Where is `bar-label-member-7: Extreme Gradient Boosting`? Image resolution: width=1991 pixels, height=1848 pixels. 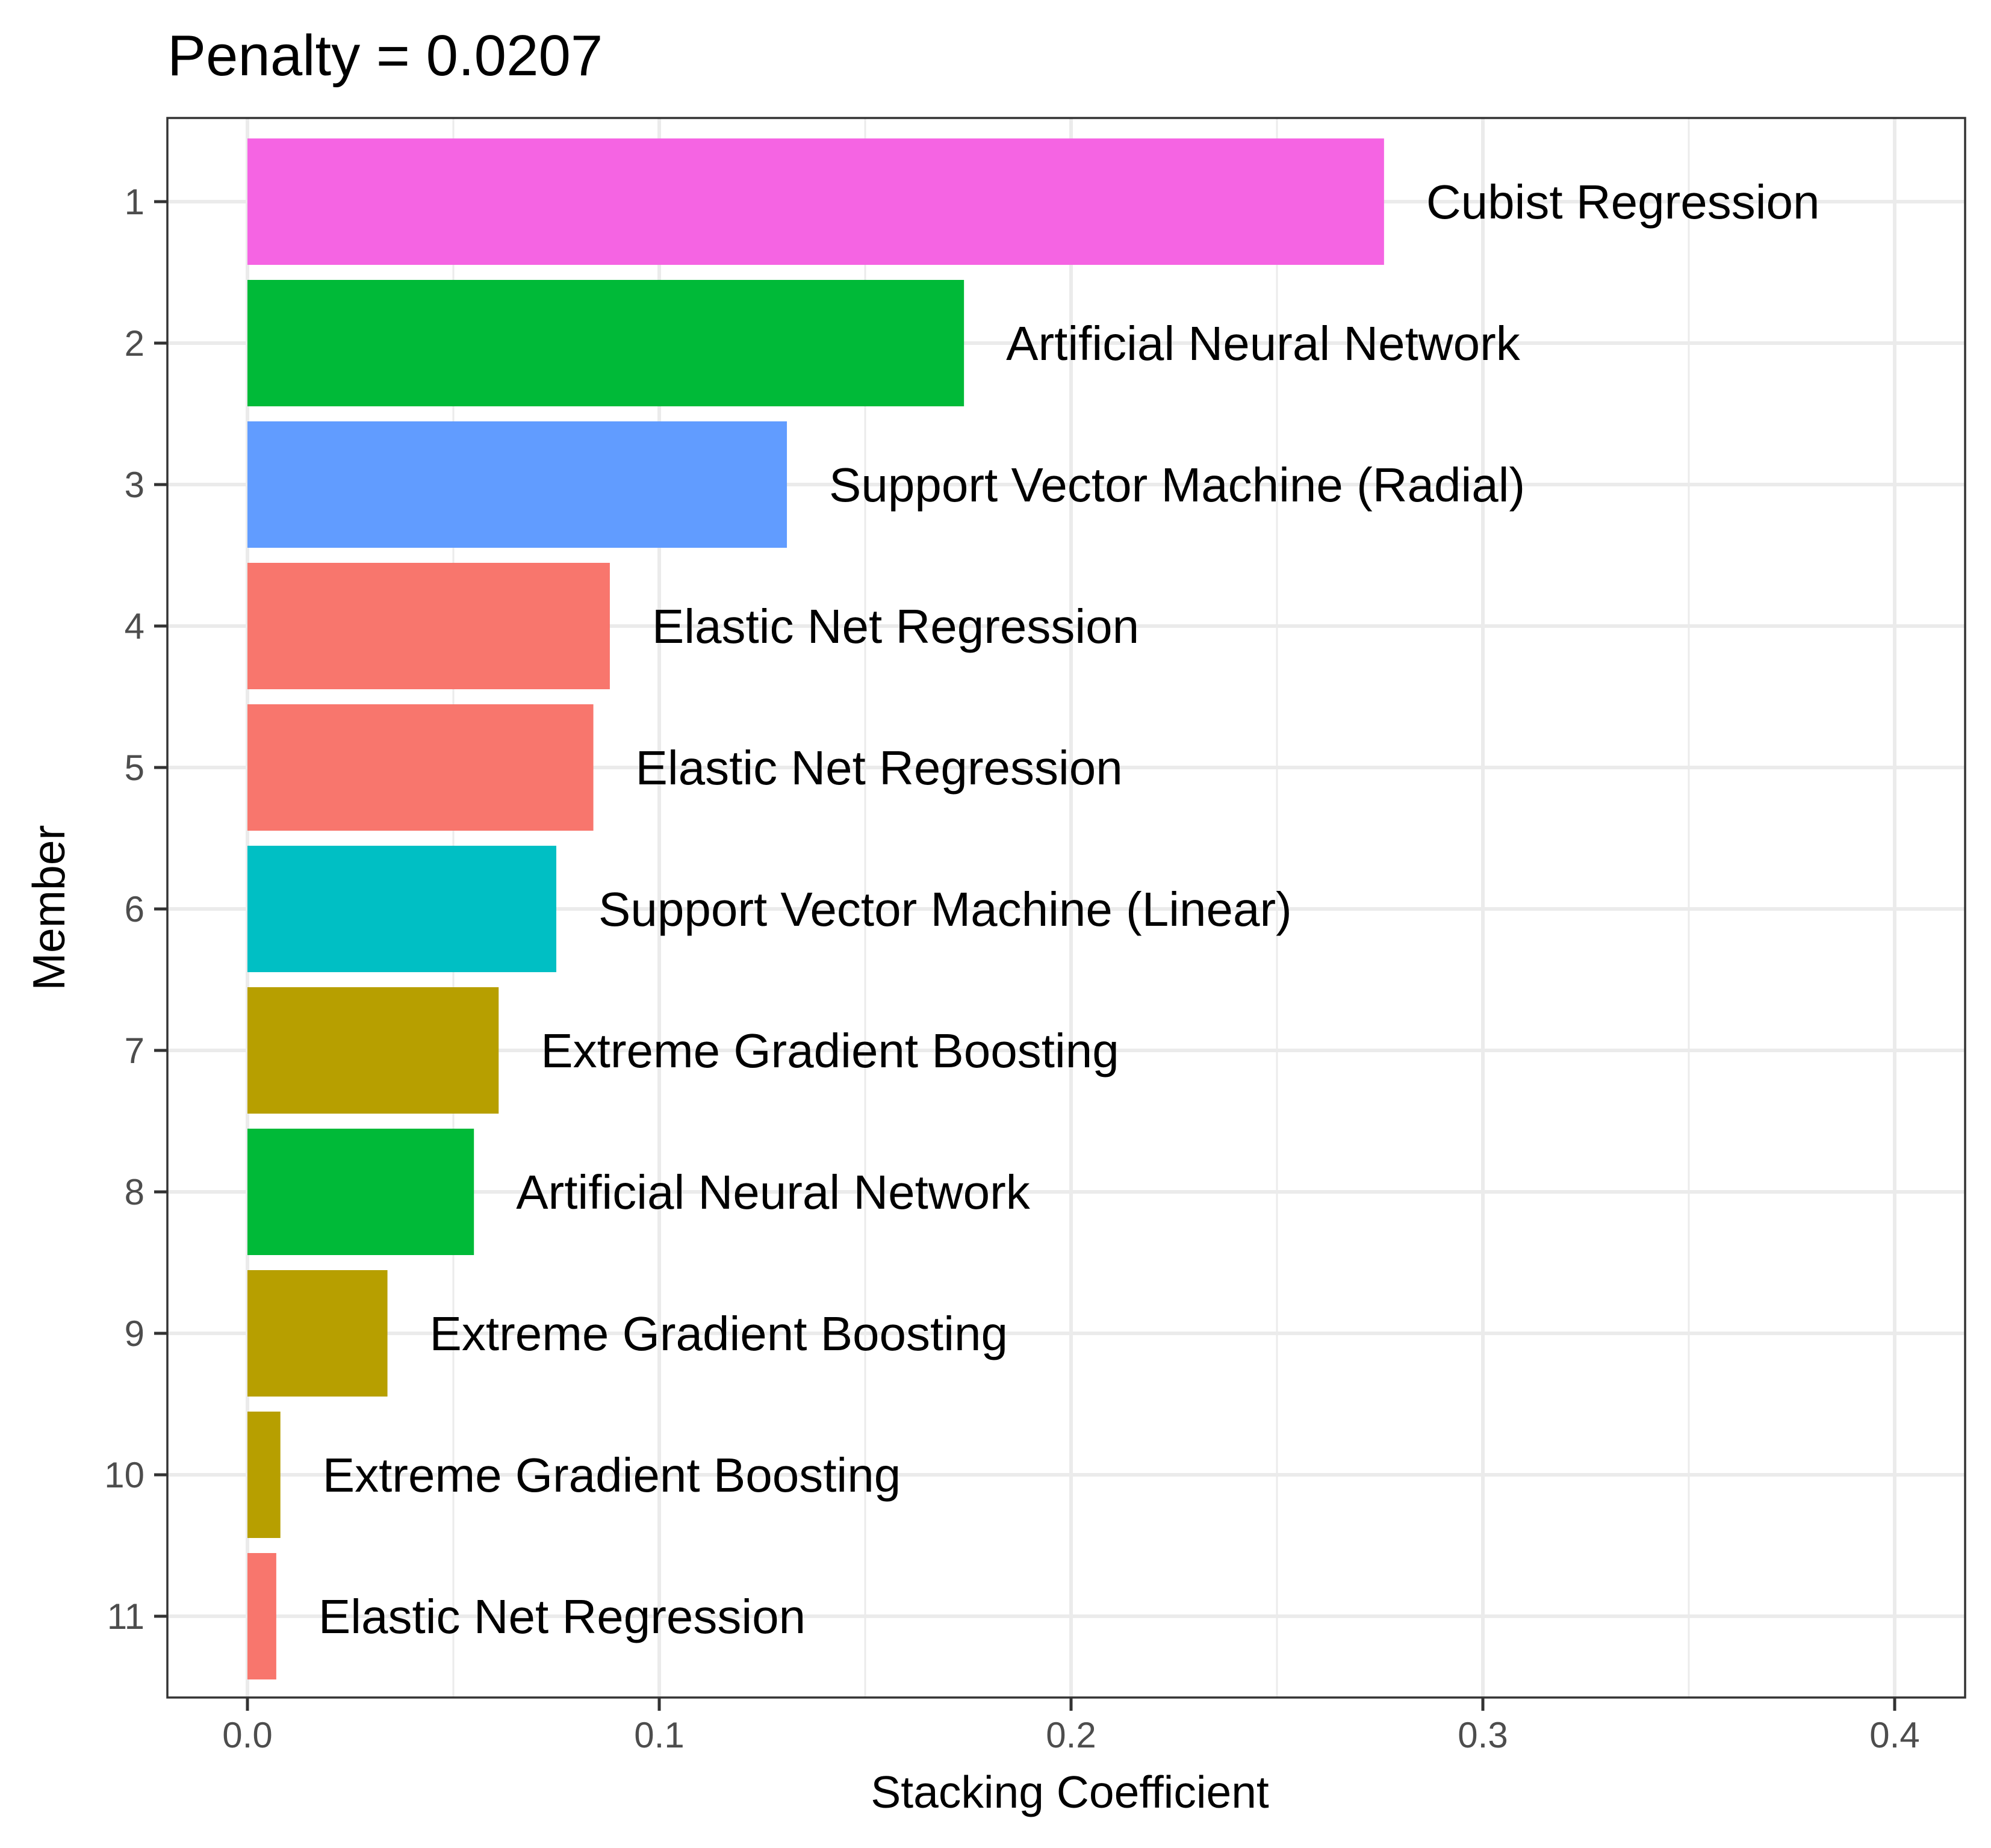 bar-label-member-7: Extreme Gradient Boosting is located at coordinates (830, 1050).